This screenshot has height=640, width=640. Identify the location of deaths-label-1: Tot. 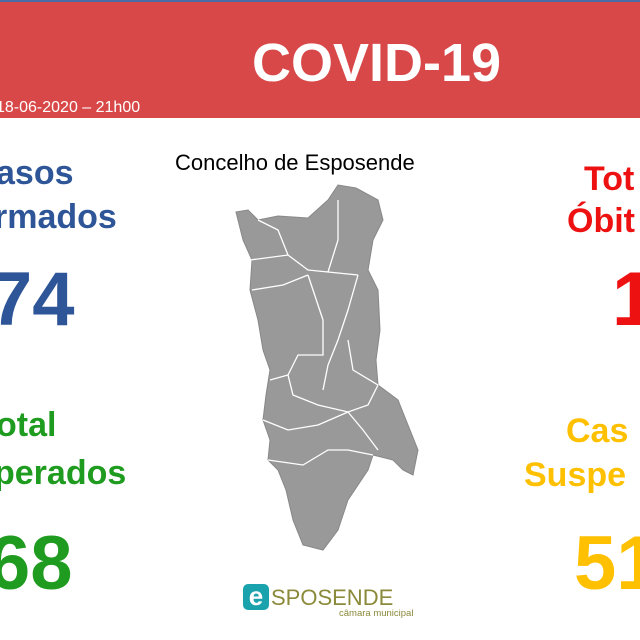
(609, 179).